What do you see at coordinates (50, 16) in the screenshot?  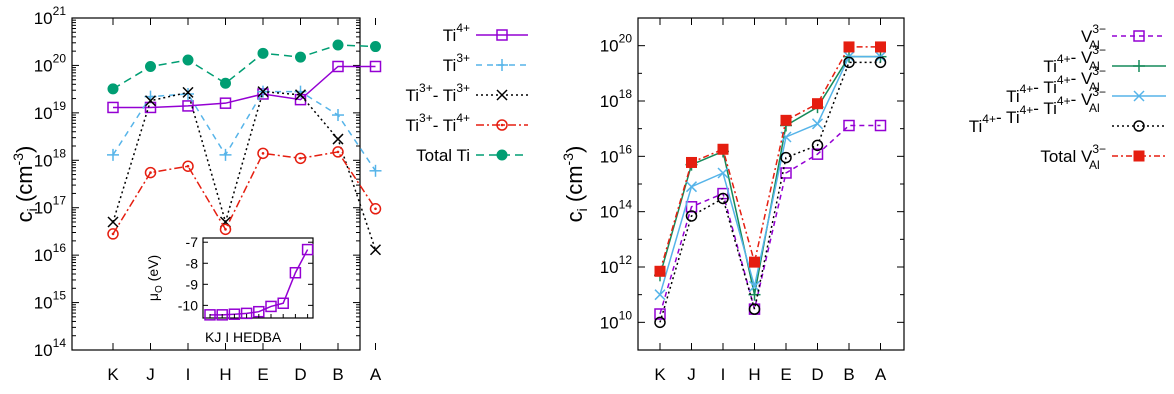 I see `y-tick-label: 1021` at bounding box center [50, 16].